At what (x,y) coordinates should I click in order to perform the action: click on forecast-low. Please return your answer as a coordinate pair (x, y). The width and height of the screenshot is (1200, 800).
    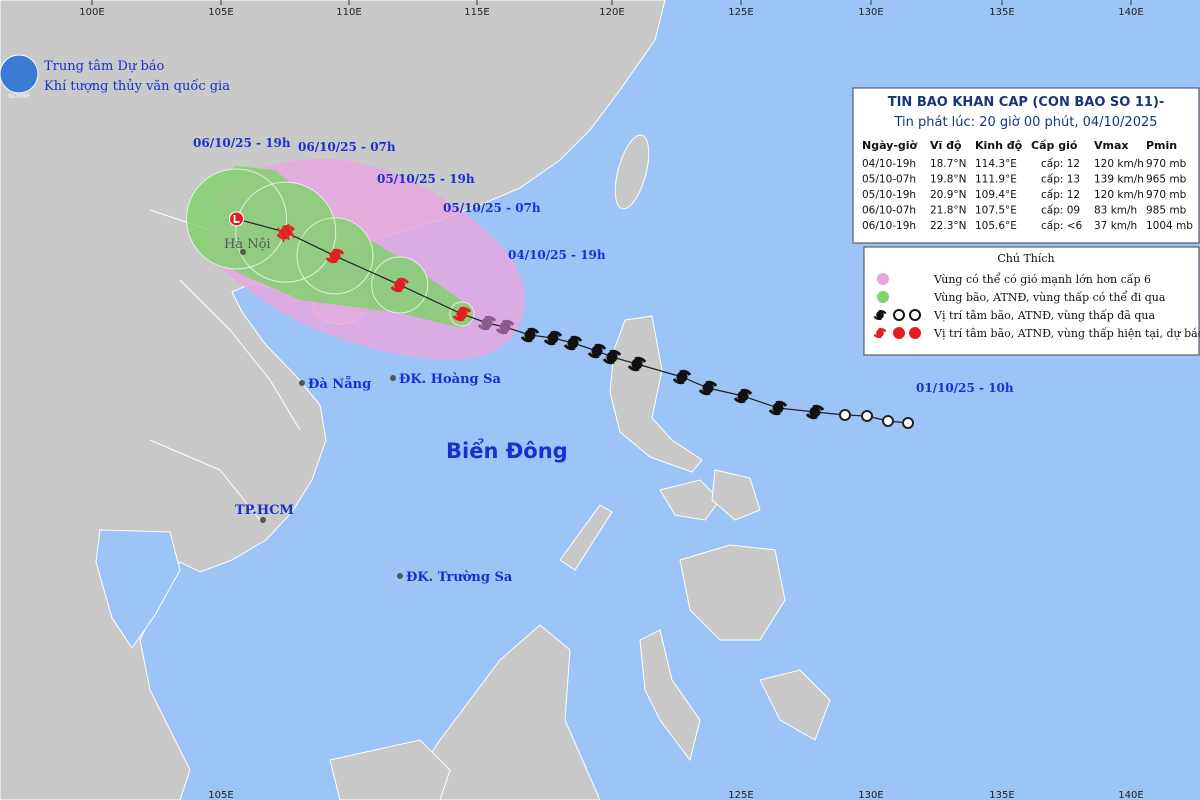
    Looking at the image, I should click on (237, 219).